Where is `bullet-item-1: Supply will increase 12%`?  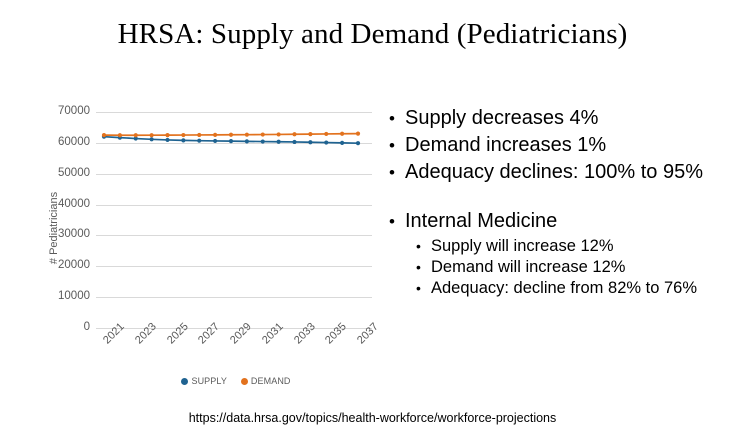
bullet-item-1: Supply will increase 12% is located at coordinates (564, 246).